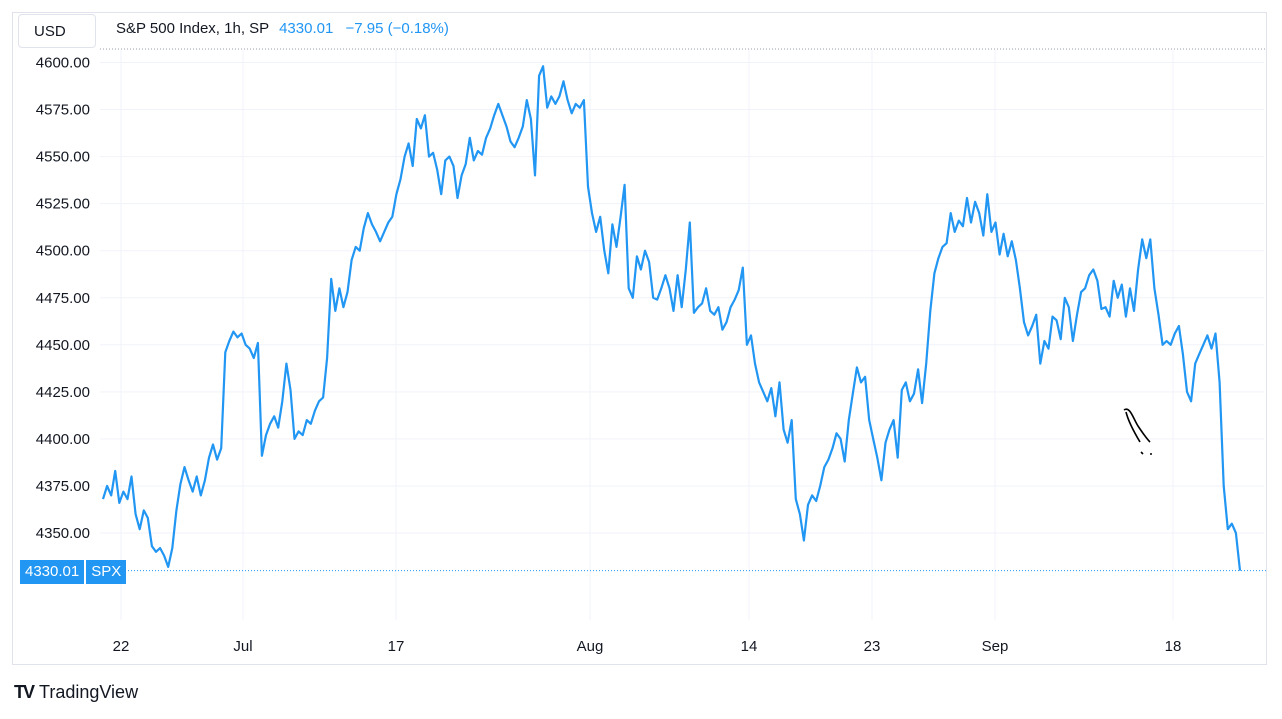 This screenshot has height=719, width=1282. Describe the element at coordinates (52, 572) in the screenshot. I see `last-price-value: 4330.01` at that location.